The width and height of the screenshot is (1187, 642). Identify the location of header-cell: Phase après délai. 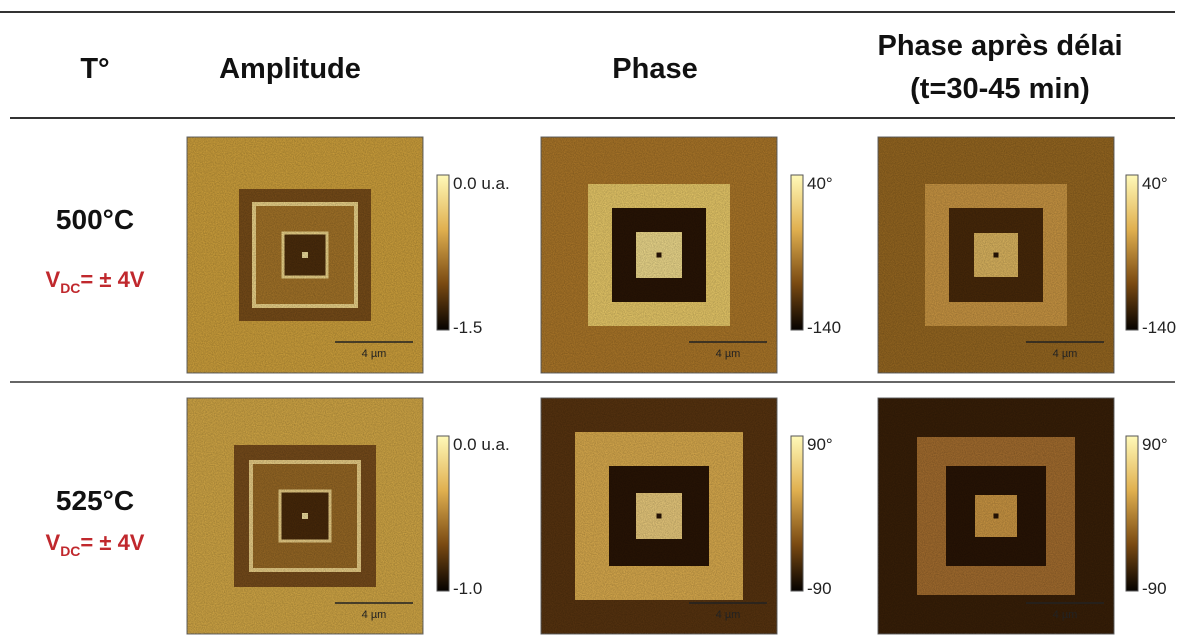
(999, 46).